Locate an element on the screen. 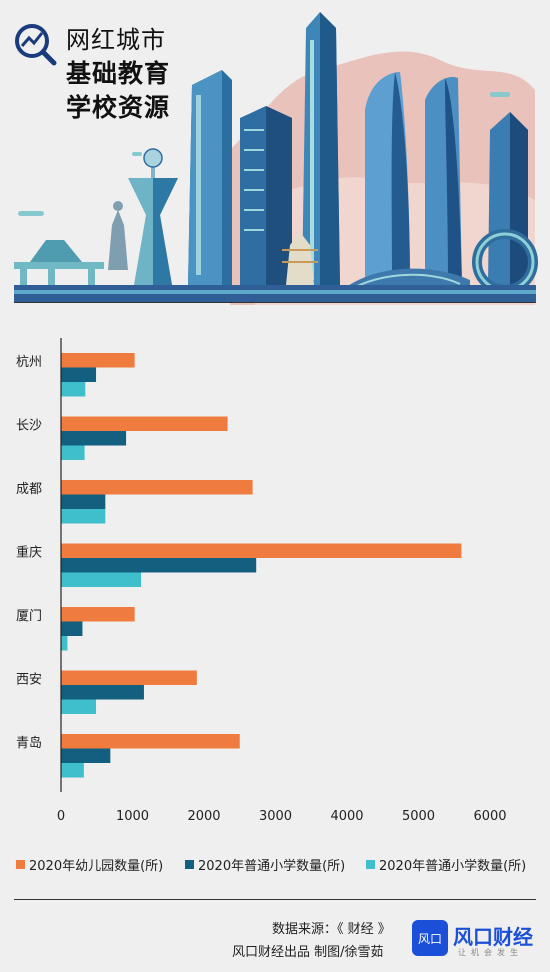  category-label: 西安 is located at coordinates (29, 680).